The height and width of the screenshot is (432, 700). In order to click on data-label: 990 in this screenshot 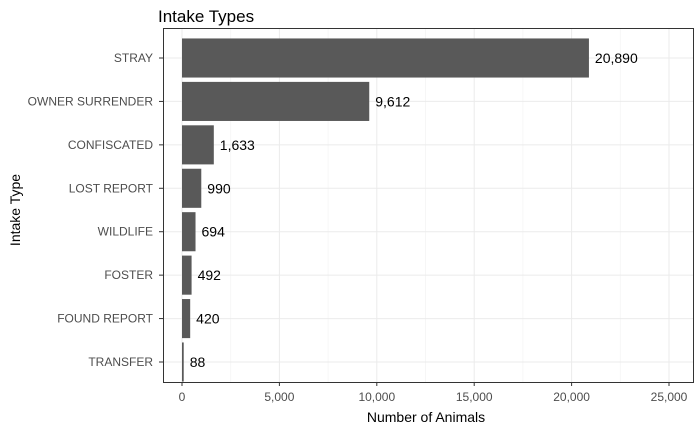, I will do `click(219, 188)`.